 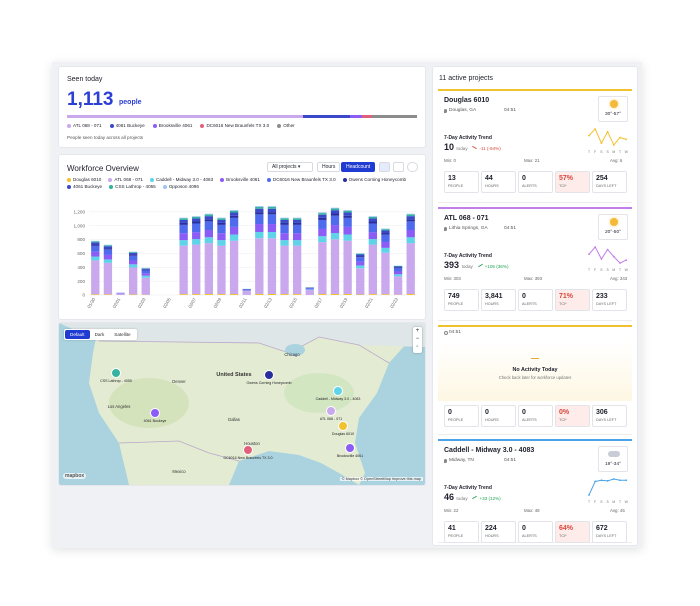 What do you see at coordinates (496, 266) in the screenshot?
I see `trend-change: +105 (36%)` at bounding box center [496, 266].